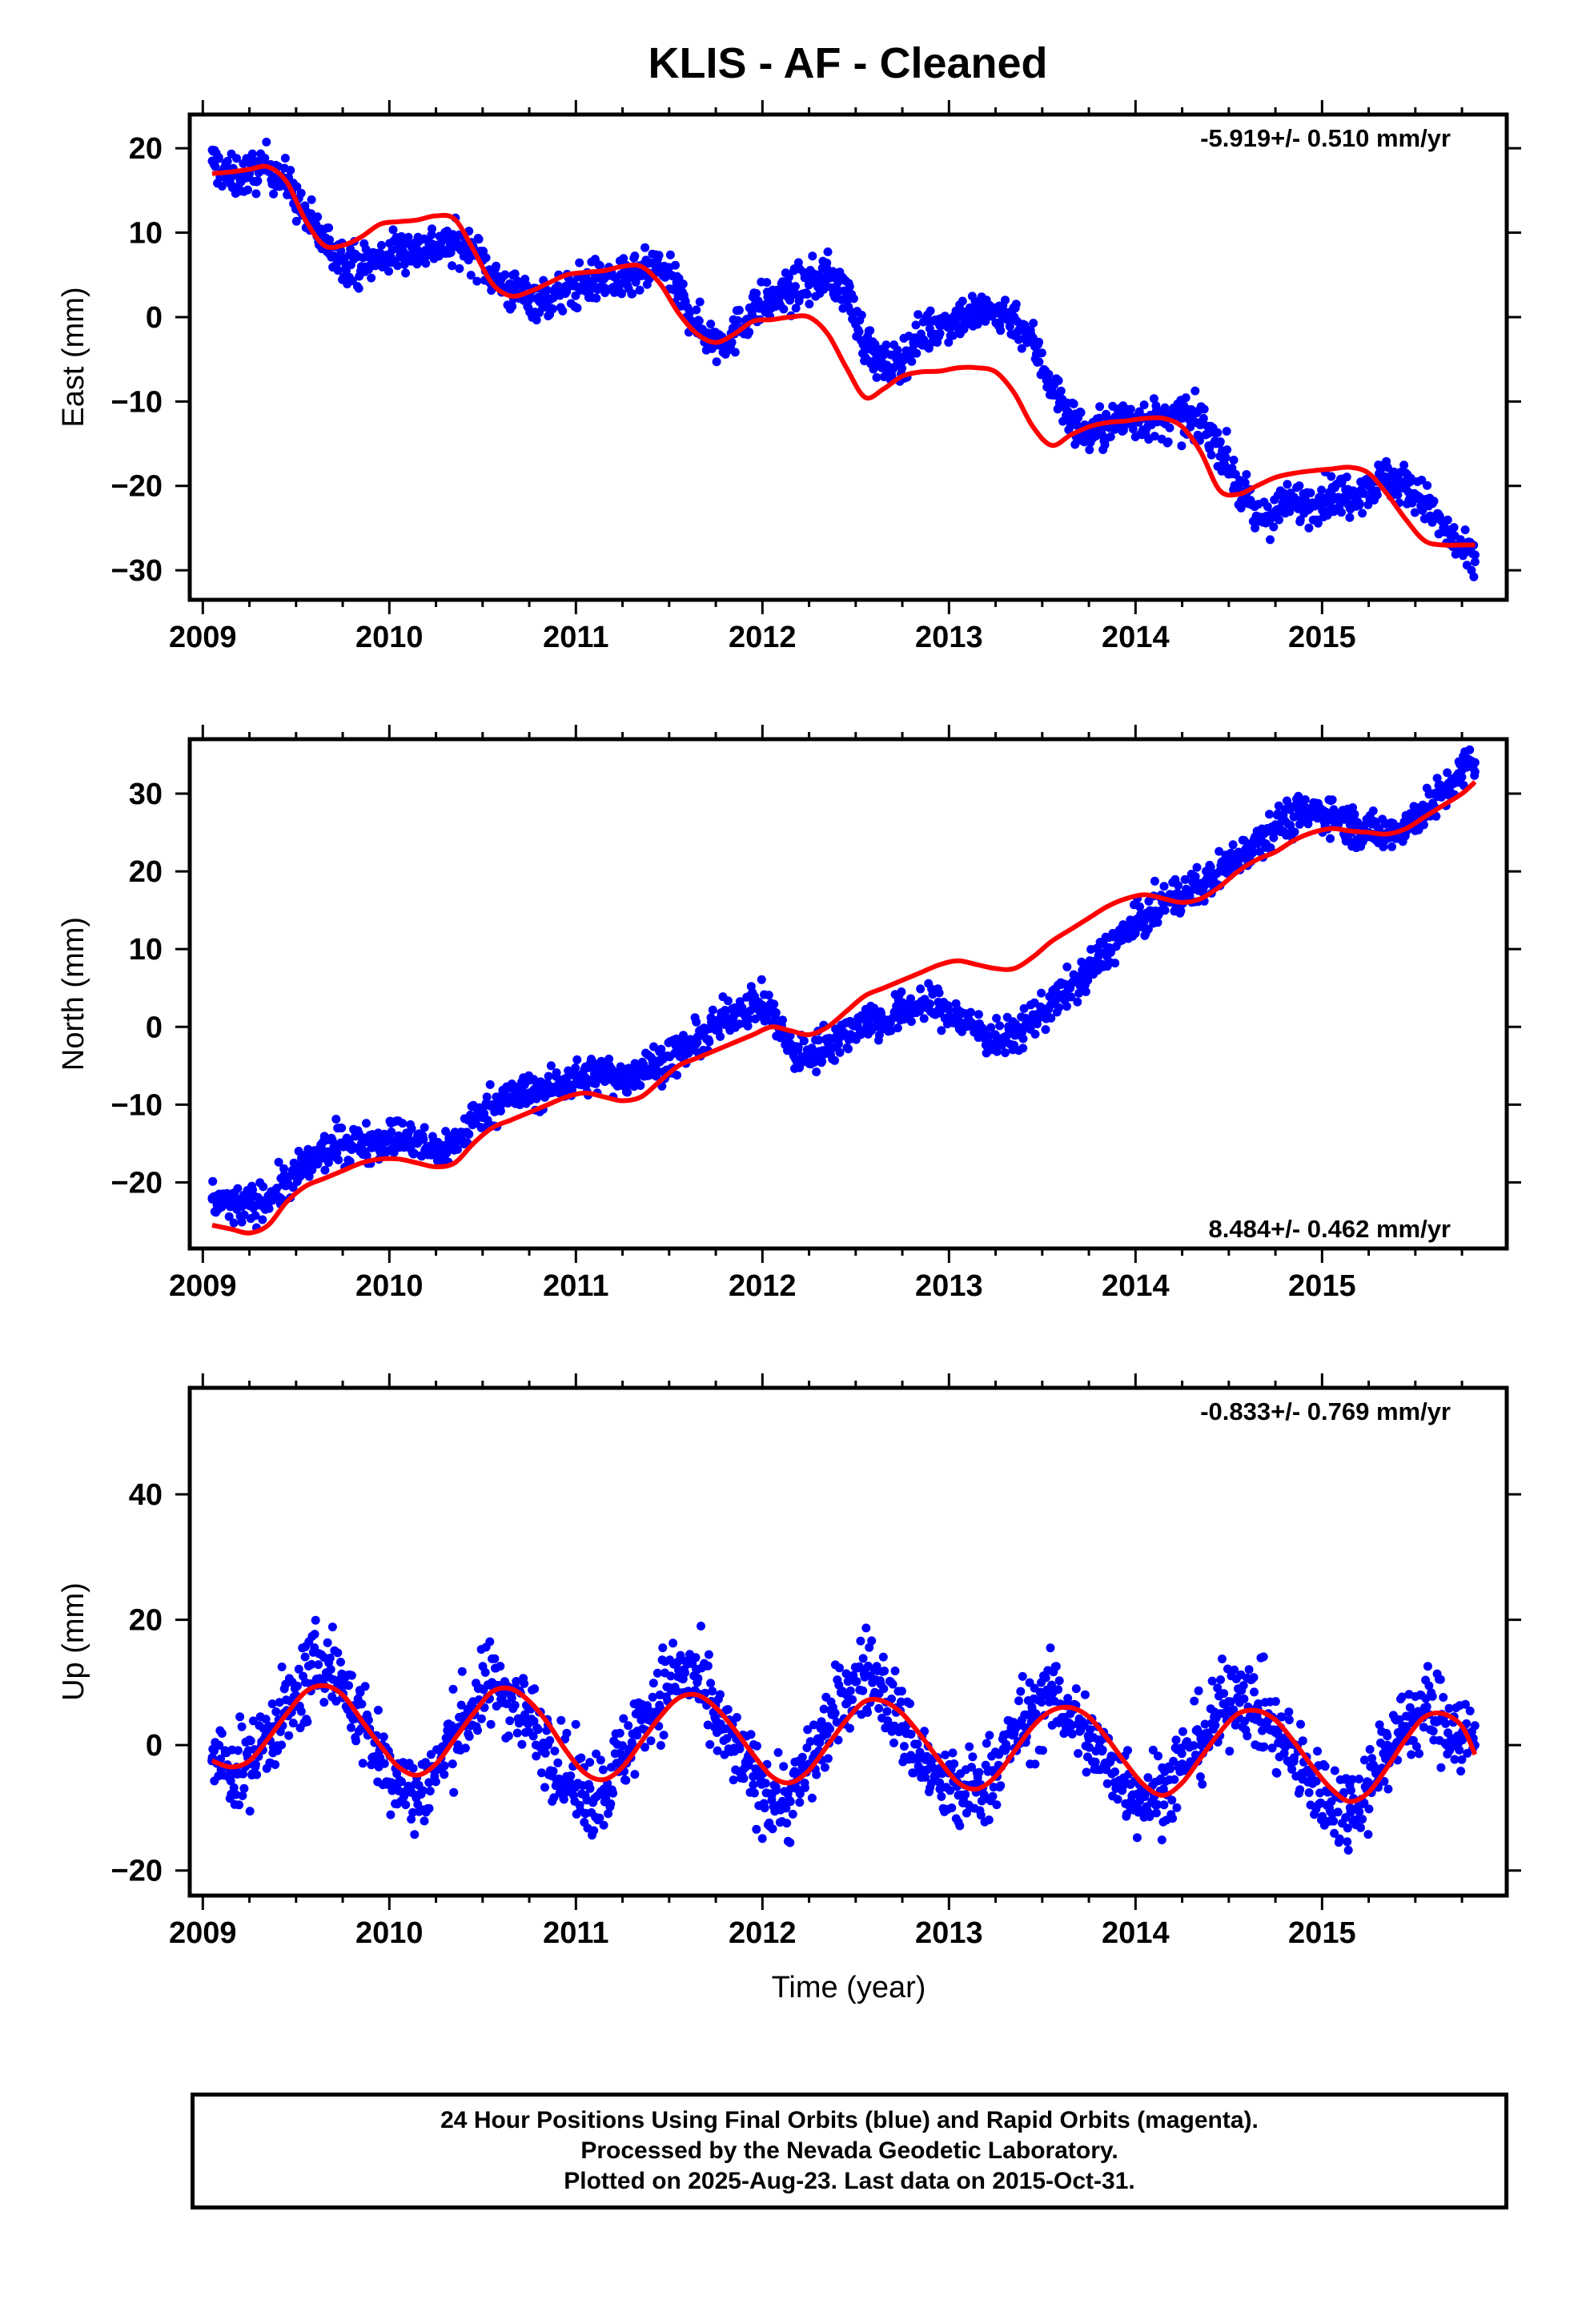 This screenshot has height=2324, width=1582. I want to click on x-tick-label: 2011, so click(576, 1286).